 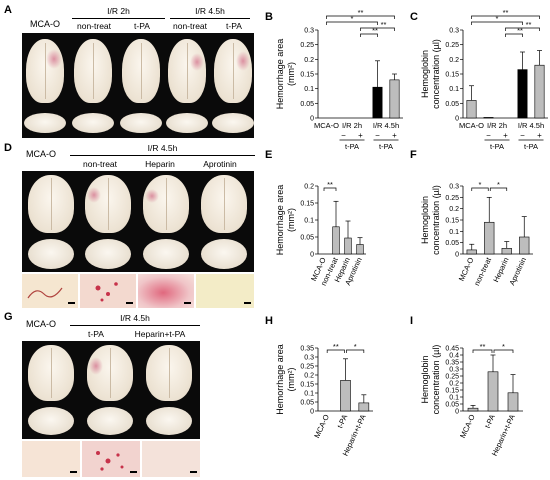 What do you see at coordinates (41, 154) in the screenshot?
I see `panel-d-mcao-label: MCA-O` at bounding box center [41, 154].